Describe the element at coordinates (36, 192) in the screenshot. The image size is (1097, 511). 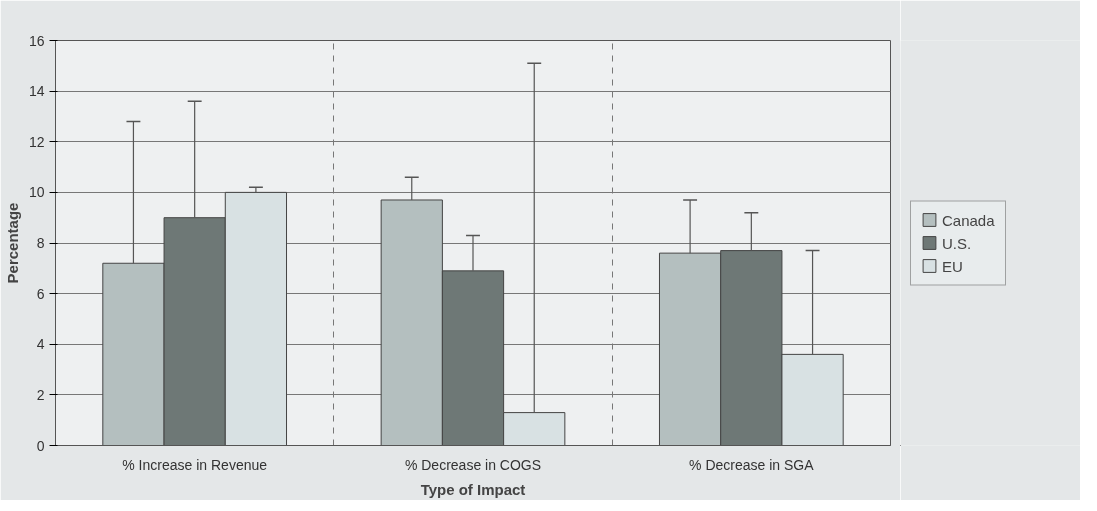
I see `y-tick-label: 10` at that location.